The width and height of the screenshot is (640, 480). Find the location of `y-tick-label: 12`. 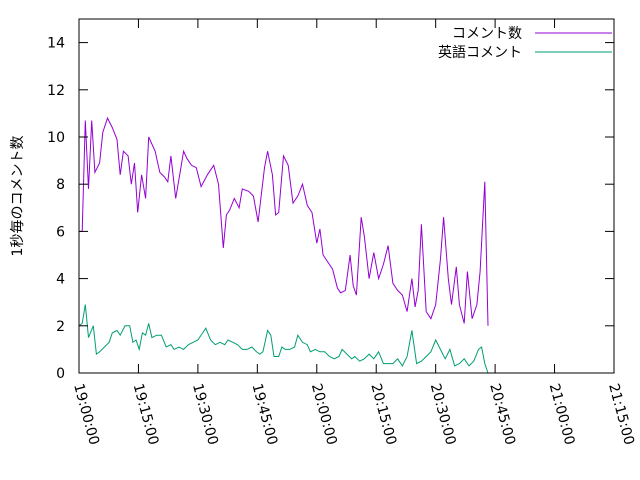

y-tick-label: 12 is located at coordinates (56, 91).